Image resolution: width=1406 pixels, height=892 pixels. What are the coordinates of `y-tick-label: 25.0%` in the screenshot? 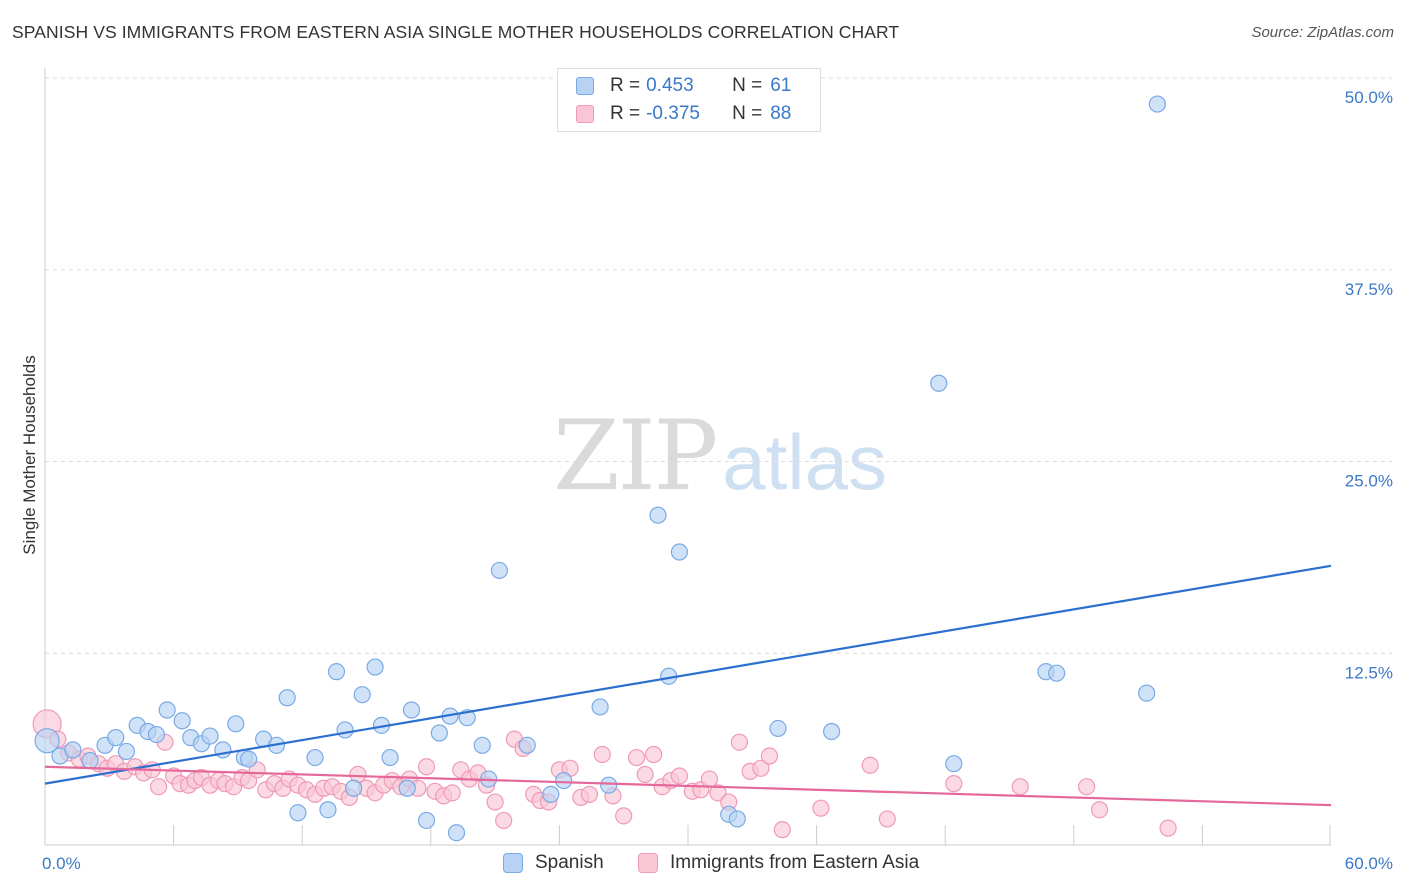 It's located at (1369, 481).